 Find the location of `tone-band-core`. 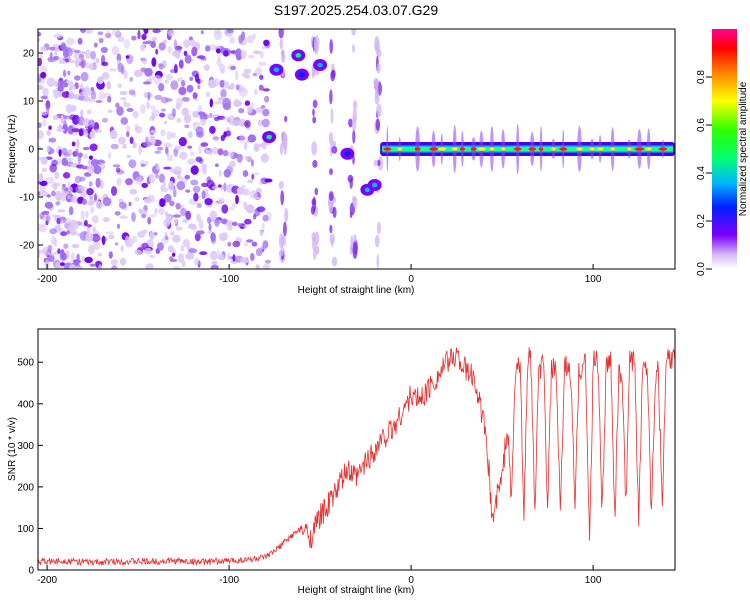

tone-band-core is located at coordinates (527, 149).